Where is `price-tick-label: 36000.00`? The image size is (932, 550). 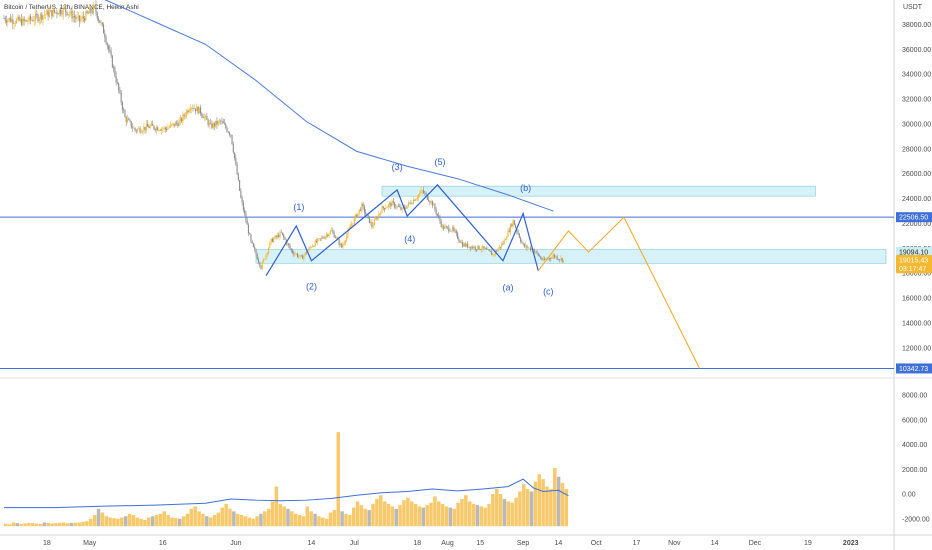
price-tick-label: 36000.00 is located at coordinates (916, 50).